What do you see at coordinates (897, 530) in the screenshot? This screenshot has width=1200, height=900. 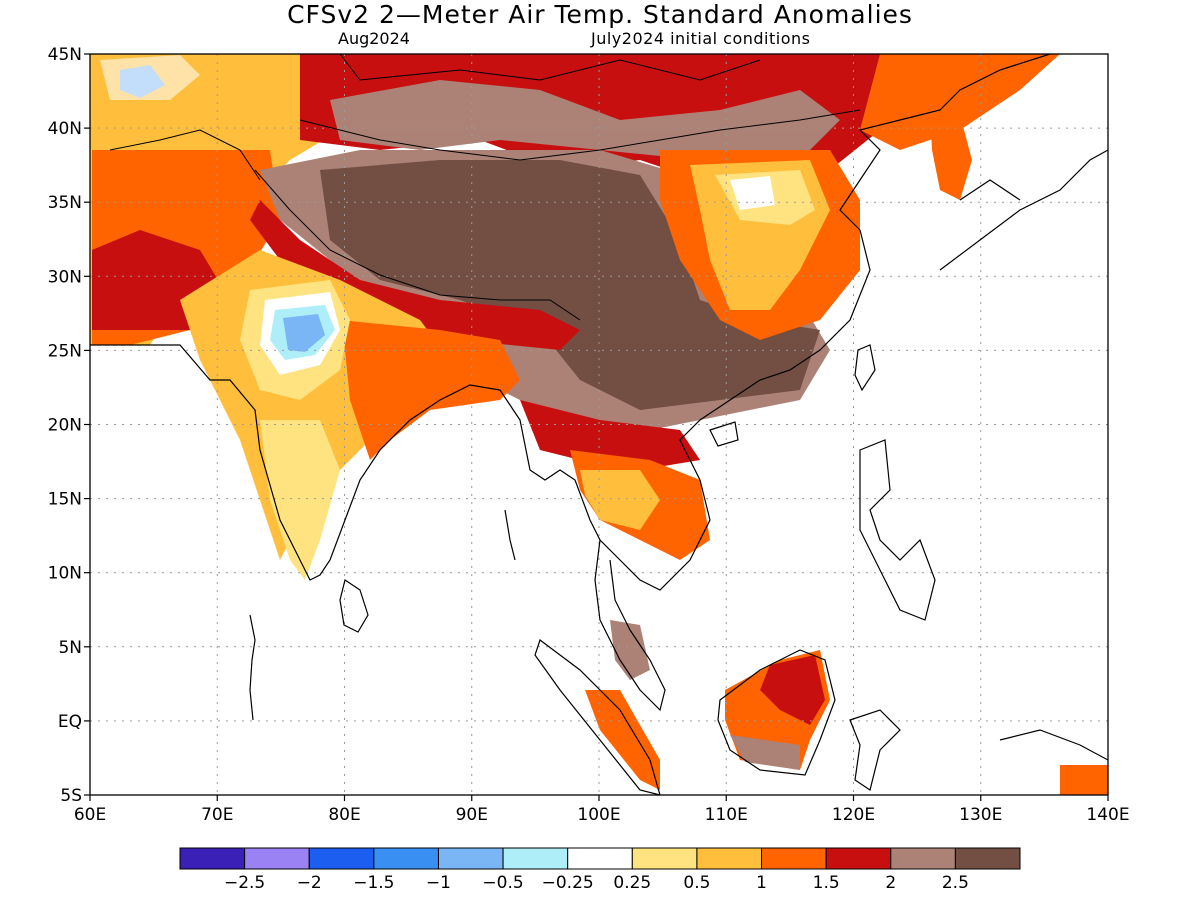 I see `coast-philippines` at bounding box center [897, 530].